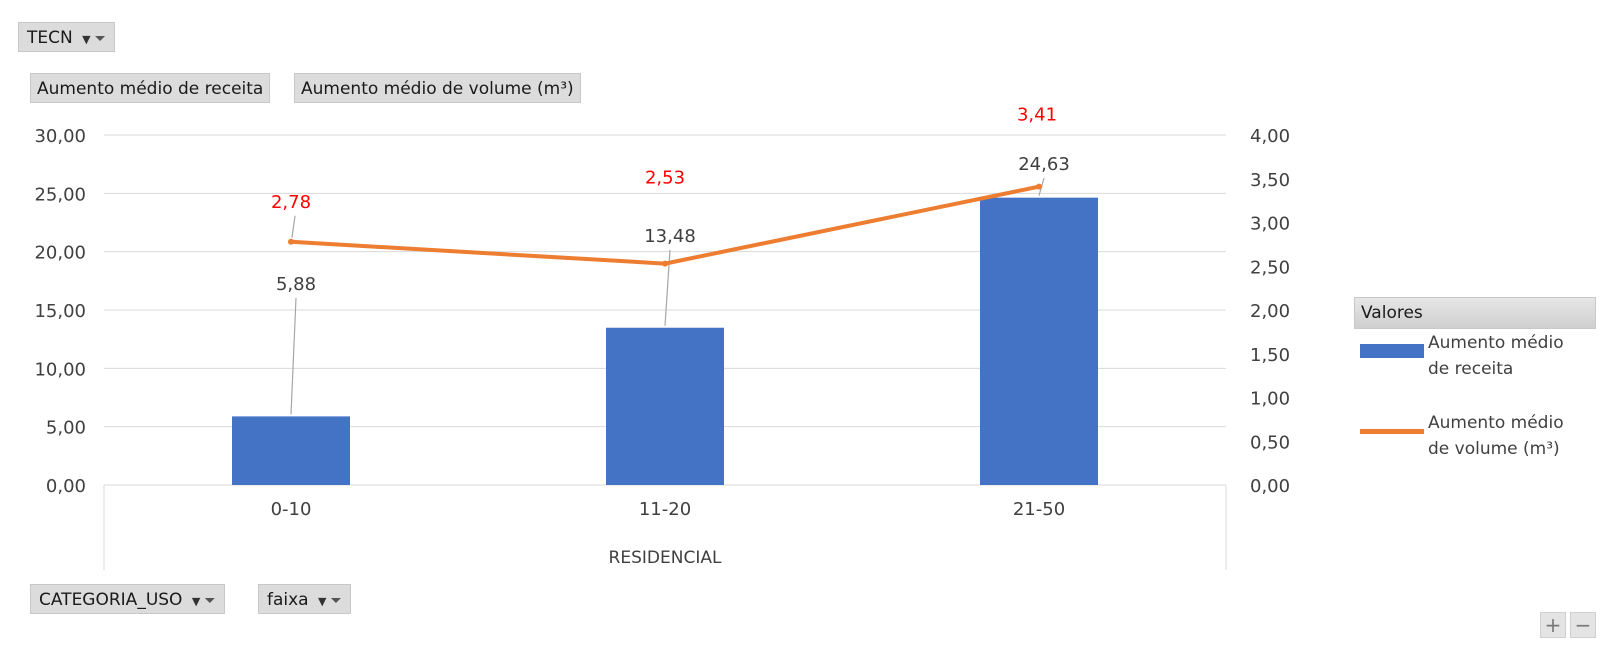 The height and width of the screenshot is (656, 1618). What do you see at coordinates (60, 253) in the screenshot?
I see `y-left-tick-label: 20,00` at bounding box center [60, 253].